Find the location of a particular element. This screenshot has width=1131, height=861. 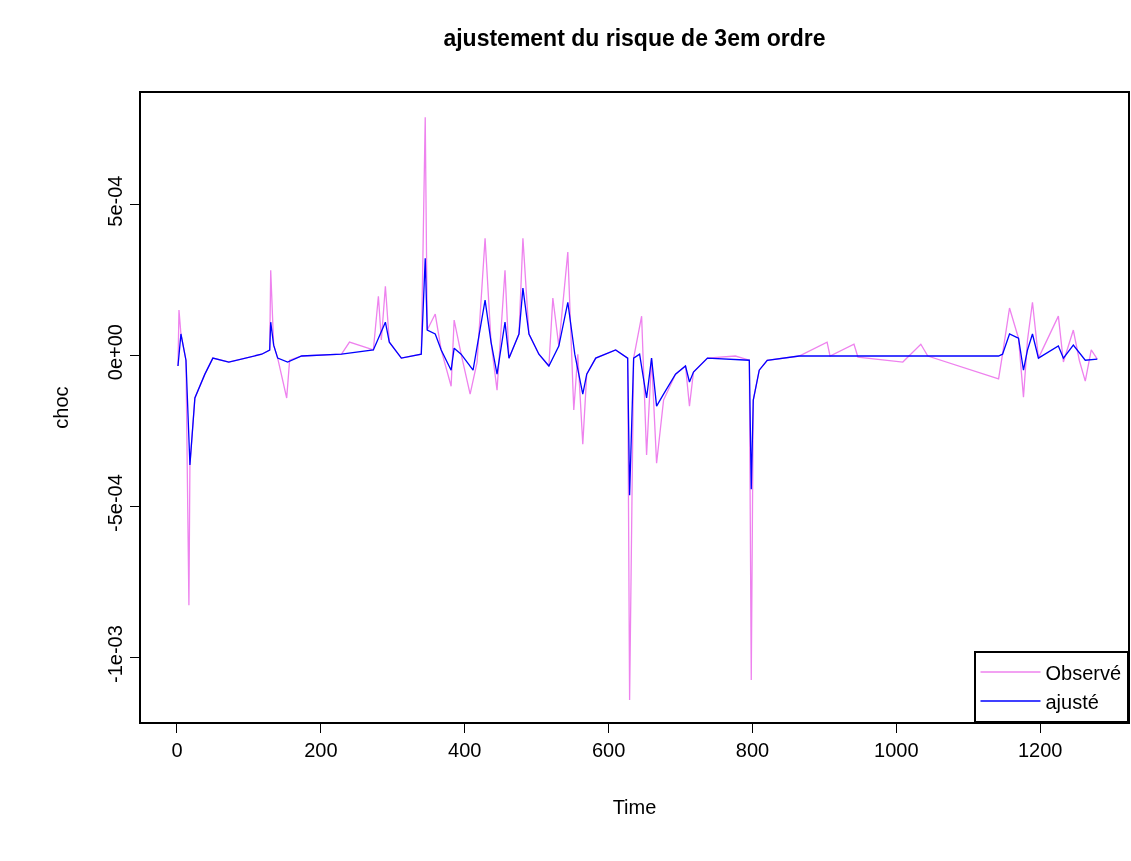

x-tick-label: 0 is located at coordinates (177, 749).